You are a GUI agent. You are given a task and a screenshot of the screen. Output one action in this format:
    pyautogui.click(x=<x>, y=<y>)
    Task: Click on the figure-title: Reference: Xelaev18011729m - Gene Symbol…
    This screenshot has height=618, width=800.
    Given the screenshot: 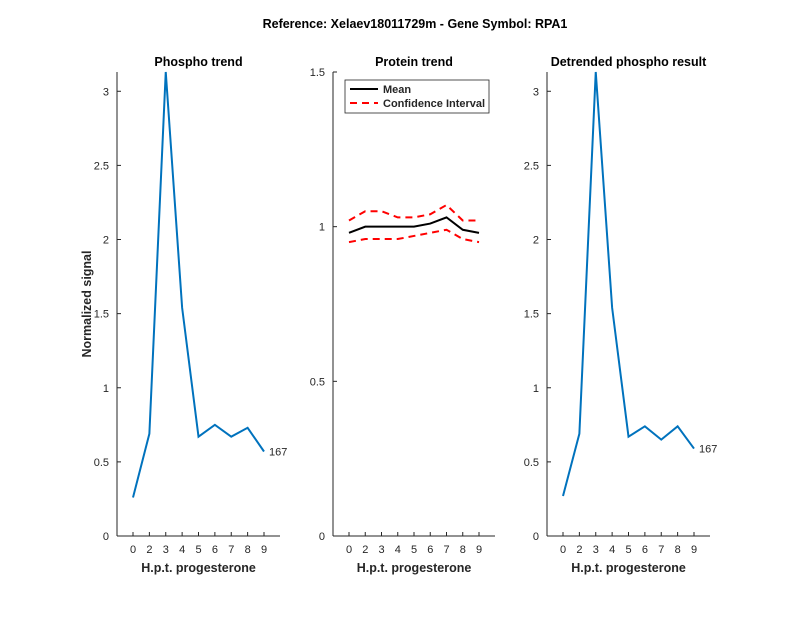 What is the action you would take?
    pyautogui.click(x=415, y=24)
    